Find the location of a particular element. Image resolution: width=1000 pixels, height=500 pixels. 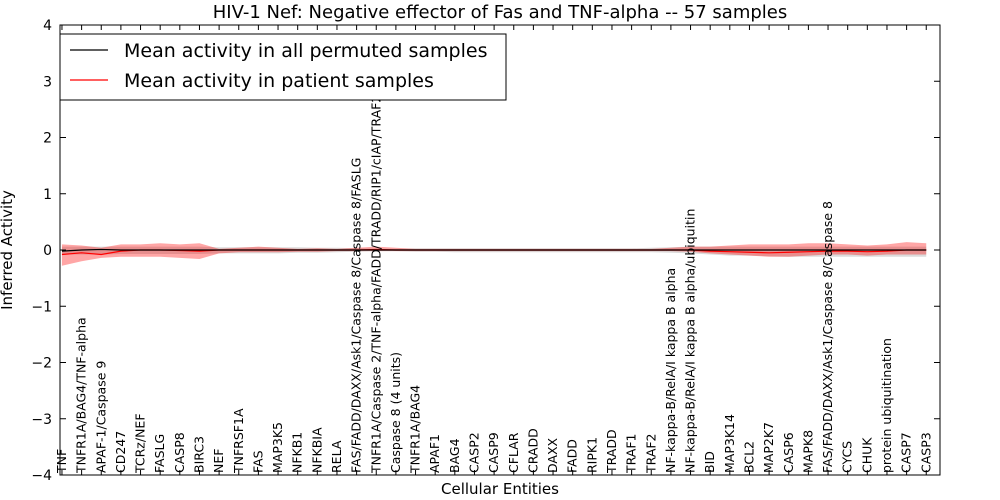

confidence-bands is located at coordinates (494, 254).